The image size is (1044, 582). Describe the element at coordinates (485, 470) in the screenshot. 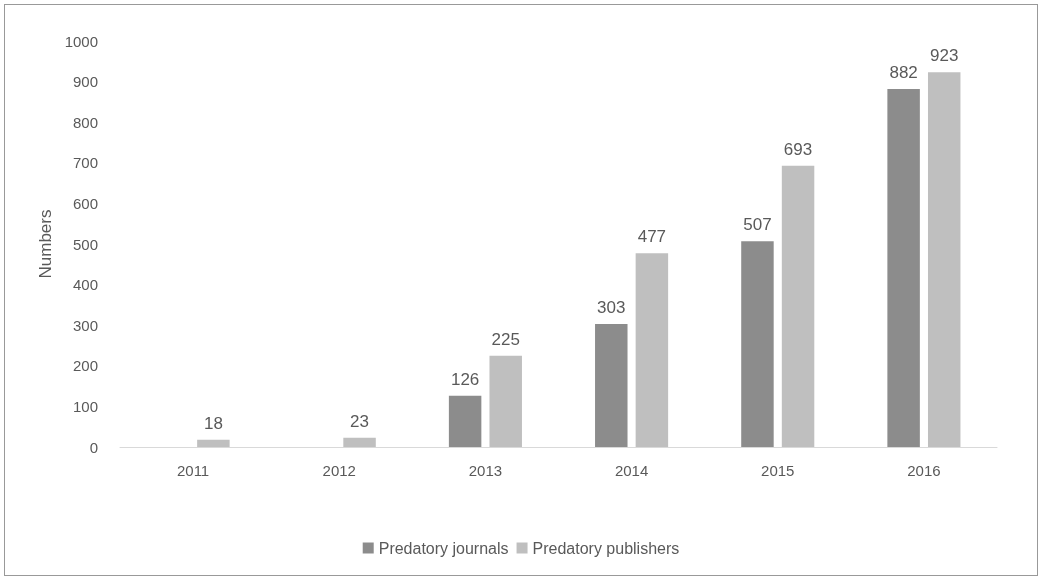

I see `x-tick-label: 2013` at that location.